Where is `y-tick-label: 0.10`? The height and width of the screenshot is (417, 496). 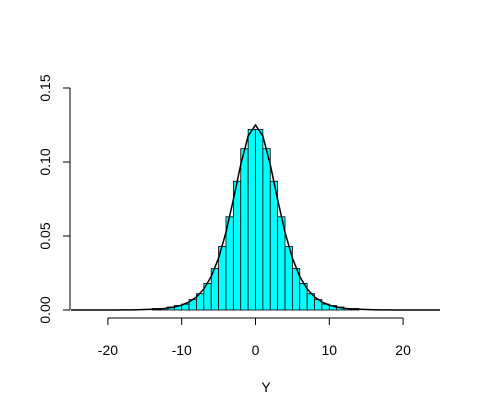 y-tick-label: 0.10 is located at coordinates (45, 161).